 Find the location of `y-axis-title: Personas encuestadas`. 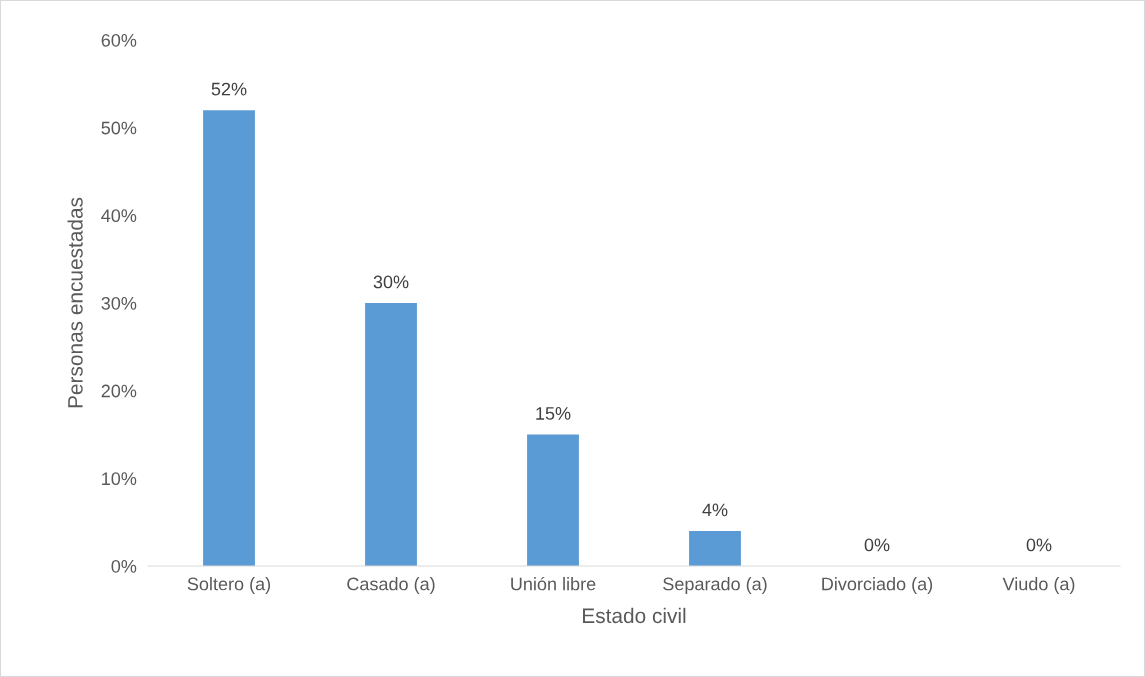

y-axis-title: Personas encuestadas is located at coordinates (75, 302).